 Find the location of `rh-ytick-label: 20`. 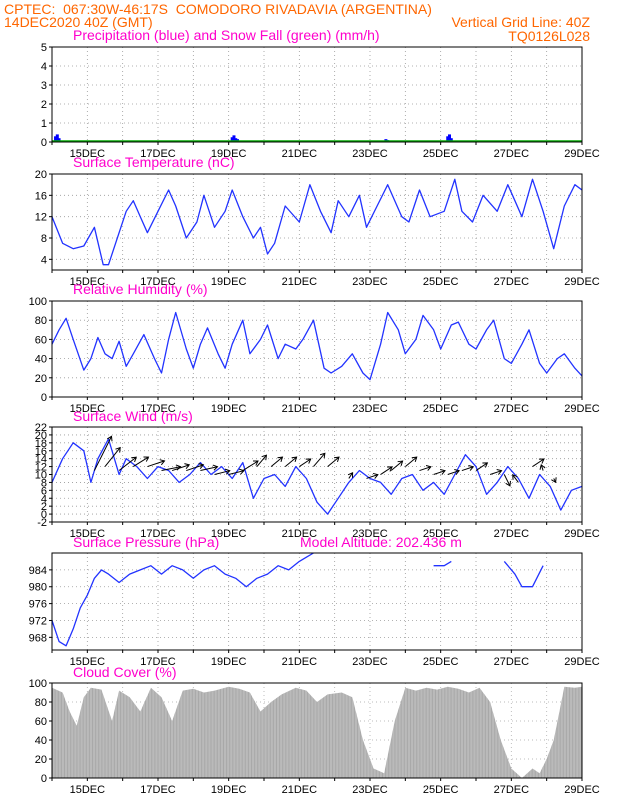

rh-ytick-label: 20 is located at coordinates (41, 379).